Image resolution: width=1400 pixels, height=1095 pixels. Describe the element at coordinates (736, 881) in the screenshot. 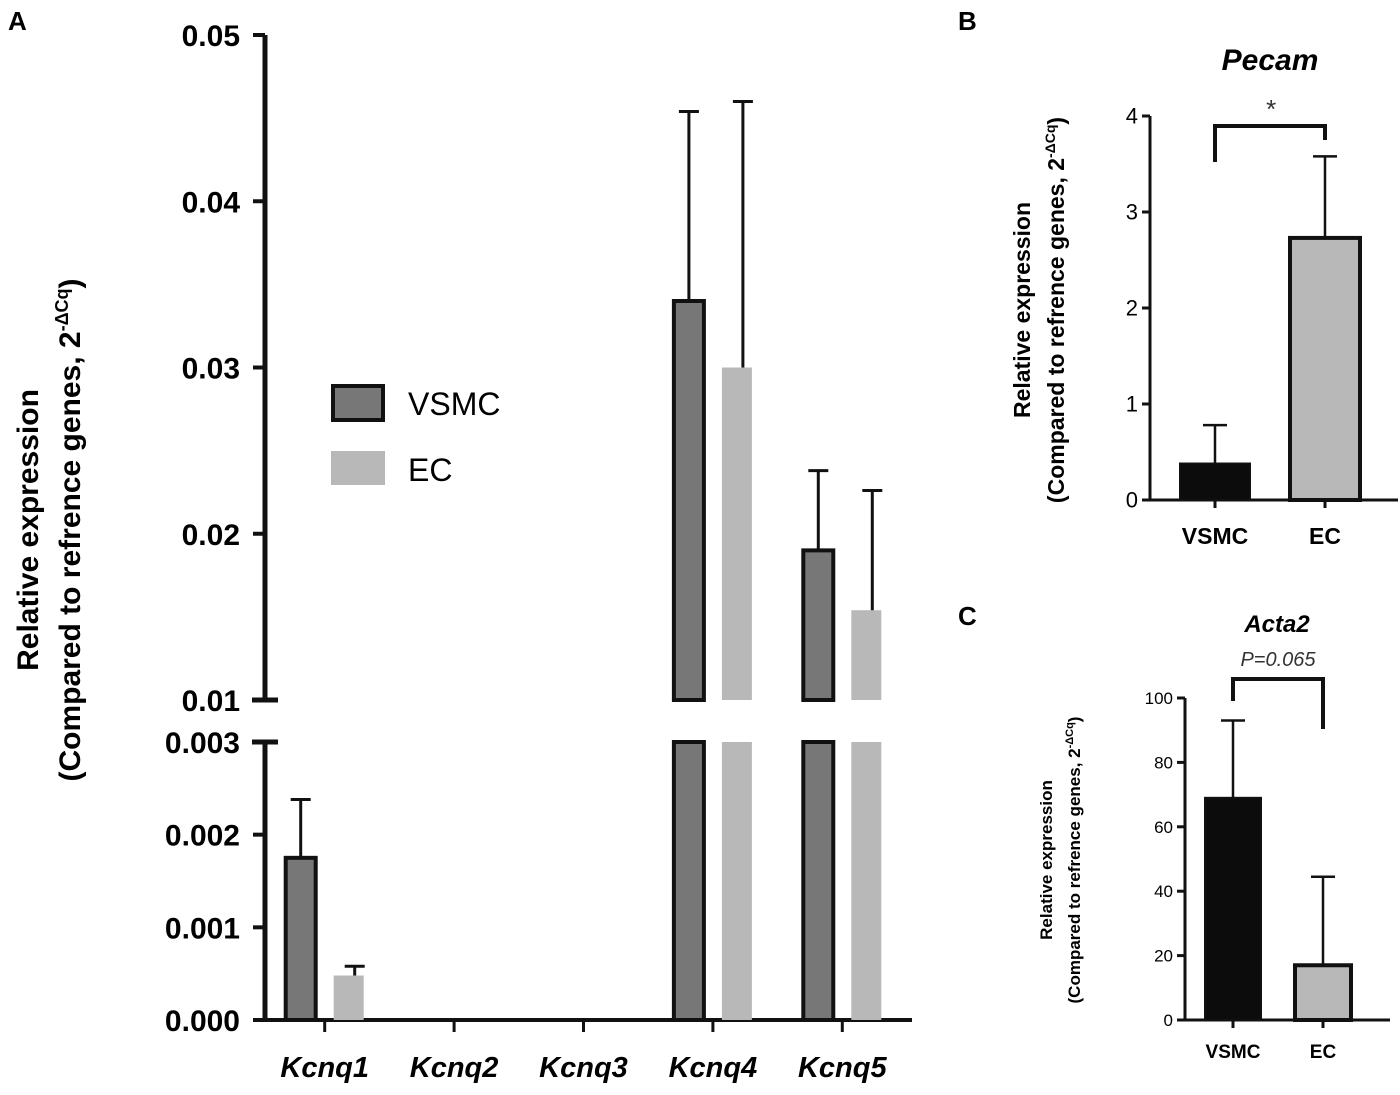

I see `bar-ec-kcnq4-lower` at that location.